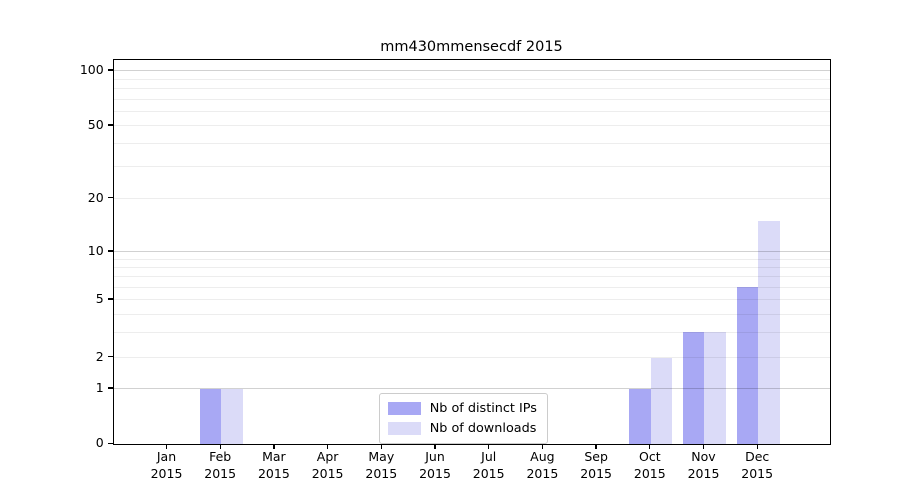 This screenshot has width=900, height=500. Describe the element at coordinates (483, 429) in the screenshot. I see `legend-label-downloads: Nb of downloads` at that location.